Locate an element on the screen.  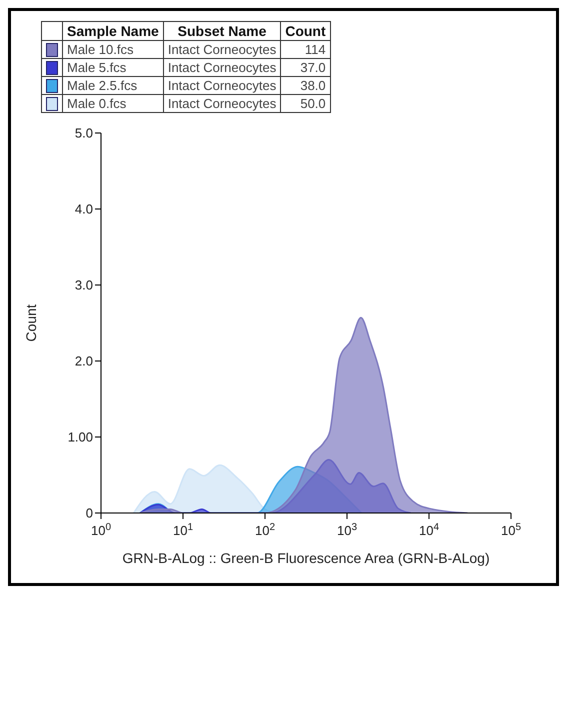
x-tick-label: 10$^{3}$ is located at coordinates (347, 530).